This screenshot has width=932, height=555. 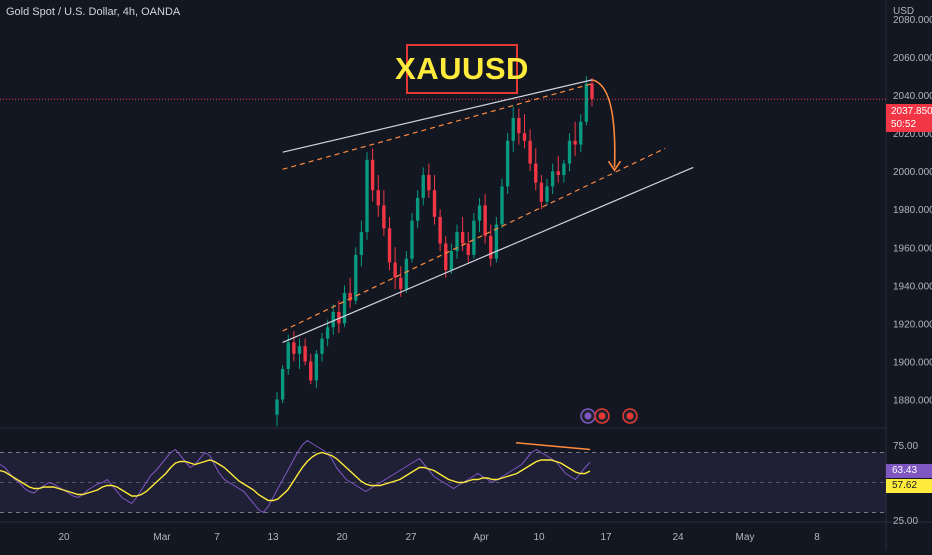 What do you see at coordinates (614, 166) in the screenshot?
I see `projection-arrowhead` at bounding box center [614, 166].